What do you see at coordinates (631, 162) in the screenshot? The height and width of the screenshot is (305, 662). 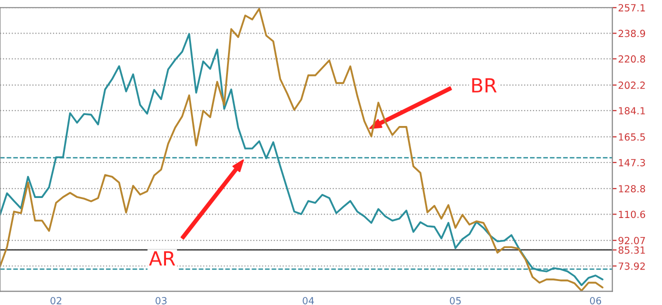 I see `y-tick-label: 147.3` at bounding box center [631, 162].